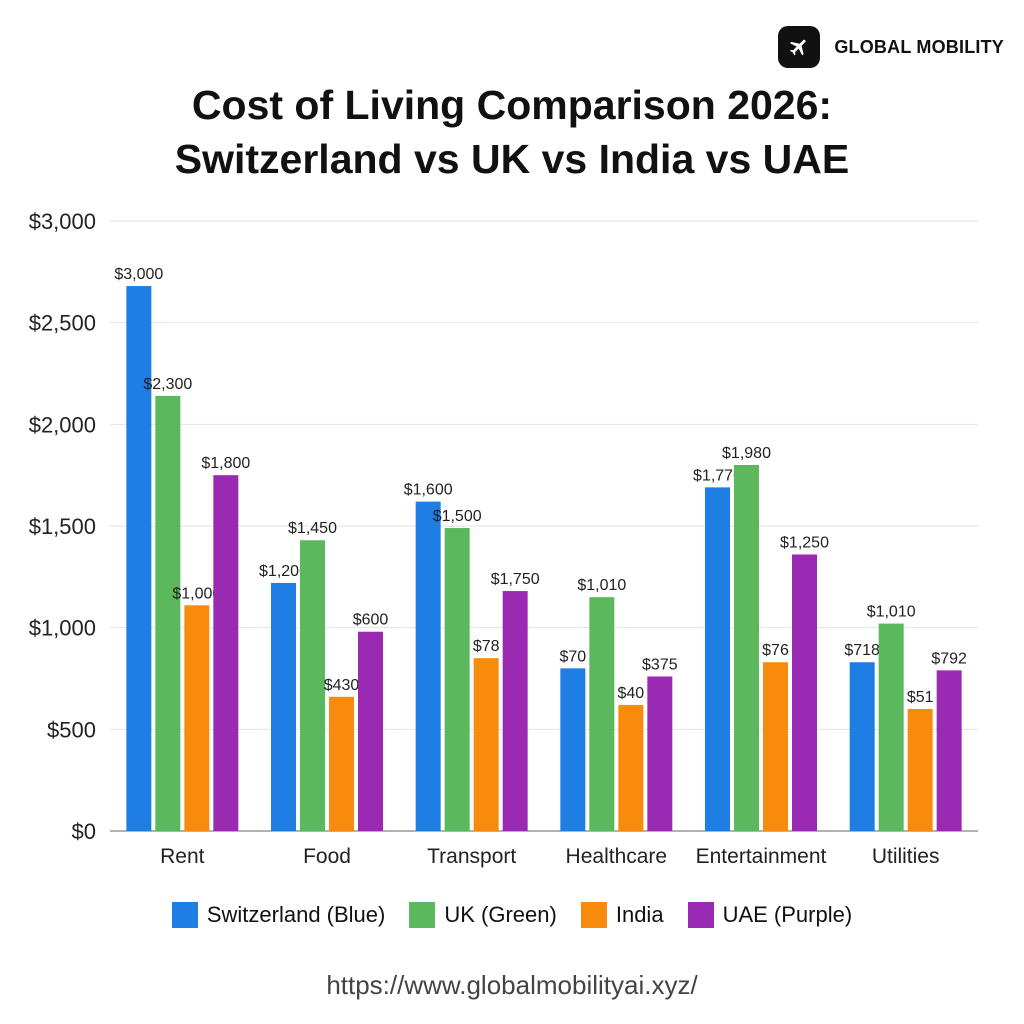 This screenshot has height=1024, width=1024. What do you see at coordinates (62, 323) in the screenshot?
I see `y-tick-label: $2,500` at bounding box center [62, 323].